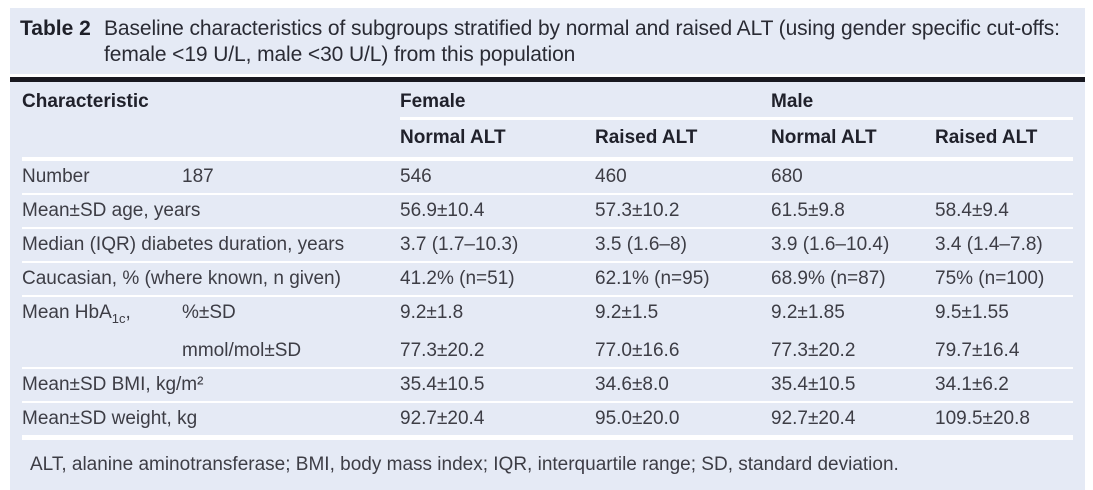  Describe the element at coordinates (67, 312) in the screenshot. I see `hba1c-label-prefix: Mean HbA` at that location.